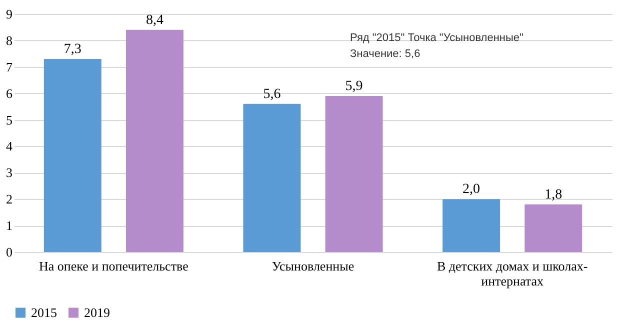  Describe the element at coordinates (272, 94) in the screenshot. I see `data-label: 5,6` at that location.